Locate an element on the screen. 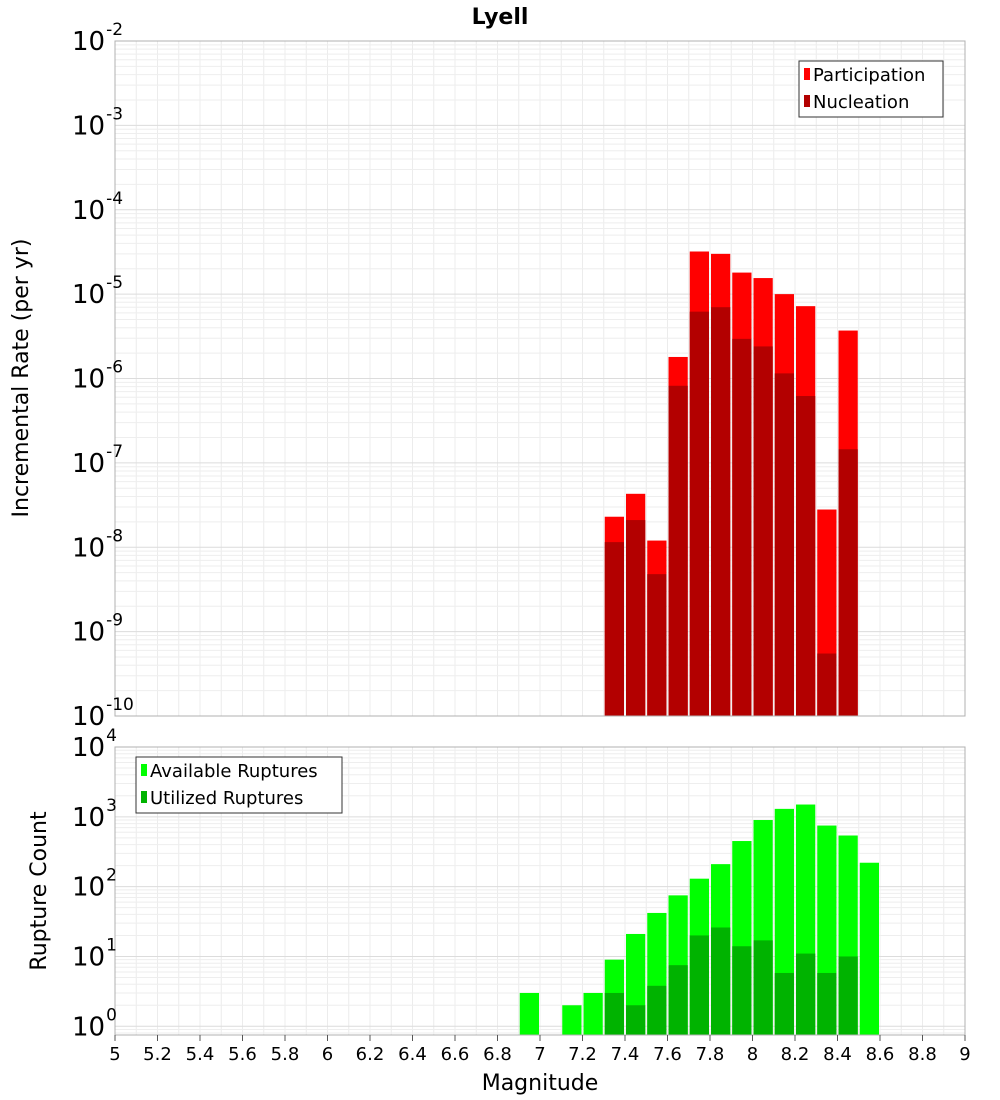 The height and width of the screenshot is (1100, 1000). y-tick-label: 10³ is located at coordinates (94, 814).